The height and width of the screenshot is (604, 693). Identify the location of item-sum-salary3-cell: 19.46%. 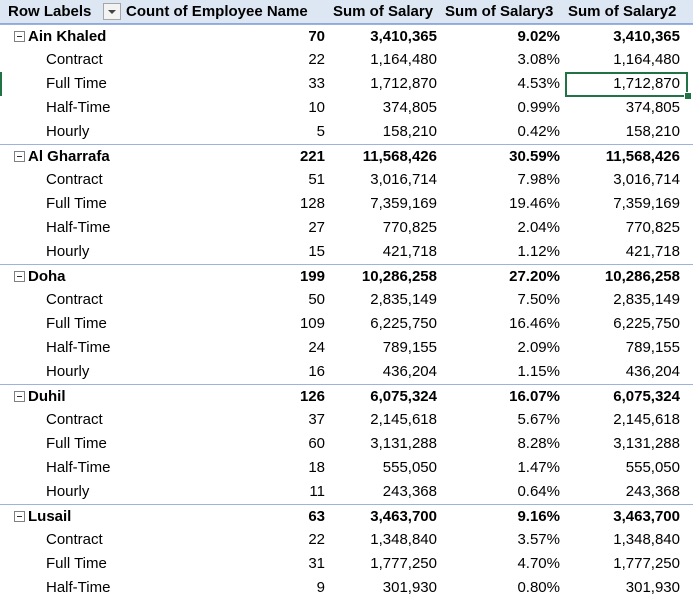
(534, 203).